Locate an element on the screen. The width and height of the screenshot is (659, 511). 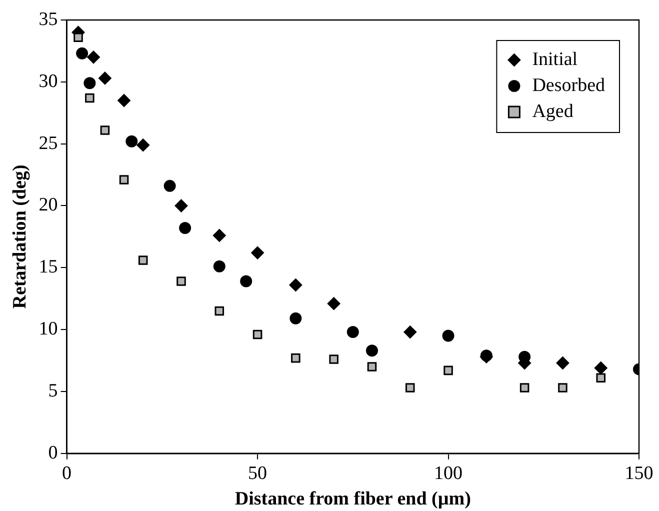
y-tick-label: 25 is located at coordinates (48, 143).